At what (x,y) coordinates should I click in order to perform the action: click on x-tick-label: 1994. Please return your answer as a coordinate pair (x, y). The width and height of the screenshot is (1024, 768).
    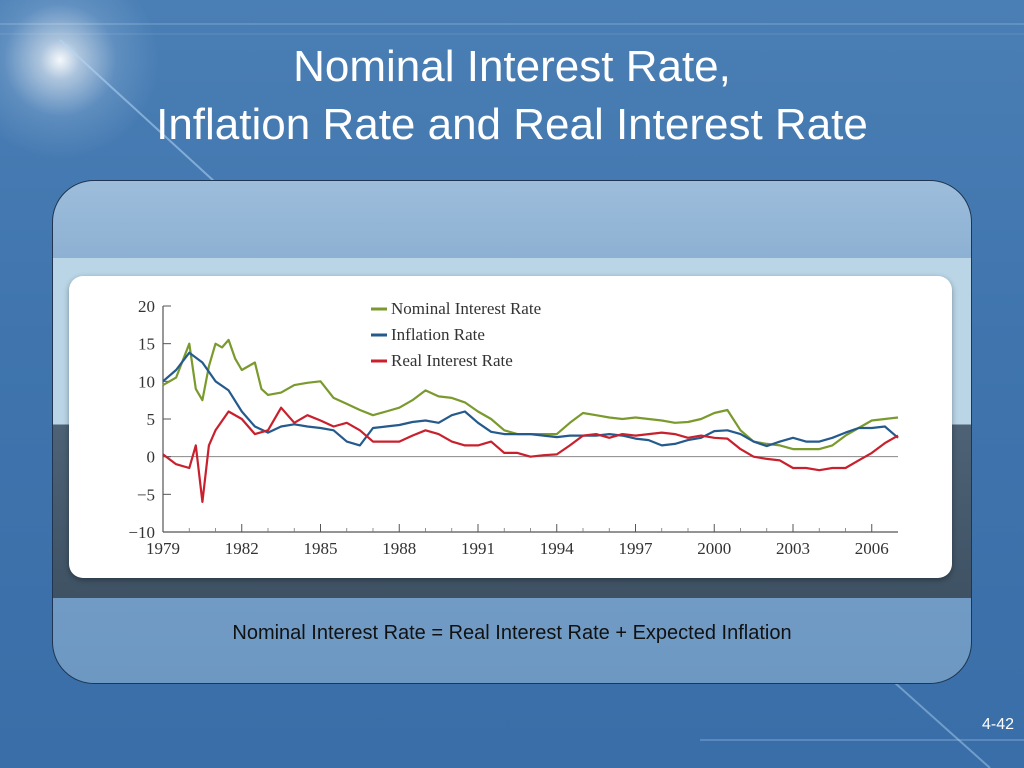
    Looking at the image, I should click on (557, 548).